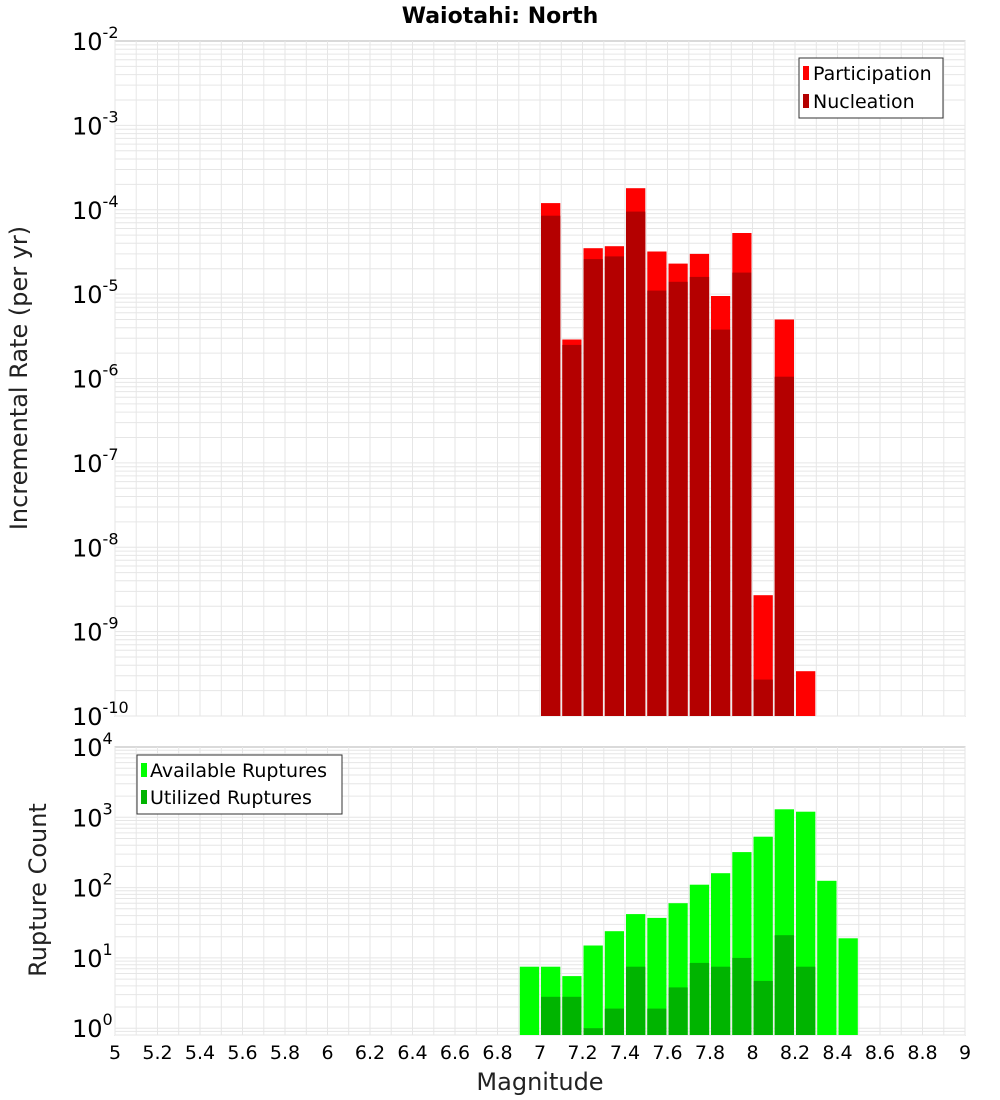 The height and width of the screenshot is (1100, 1000). Describe the element at coordinates (95, 292) in the screenshot. I see `top-y-tick-label: 10⁻⁵` at that location.